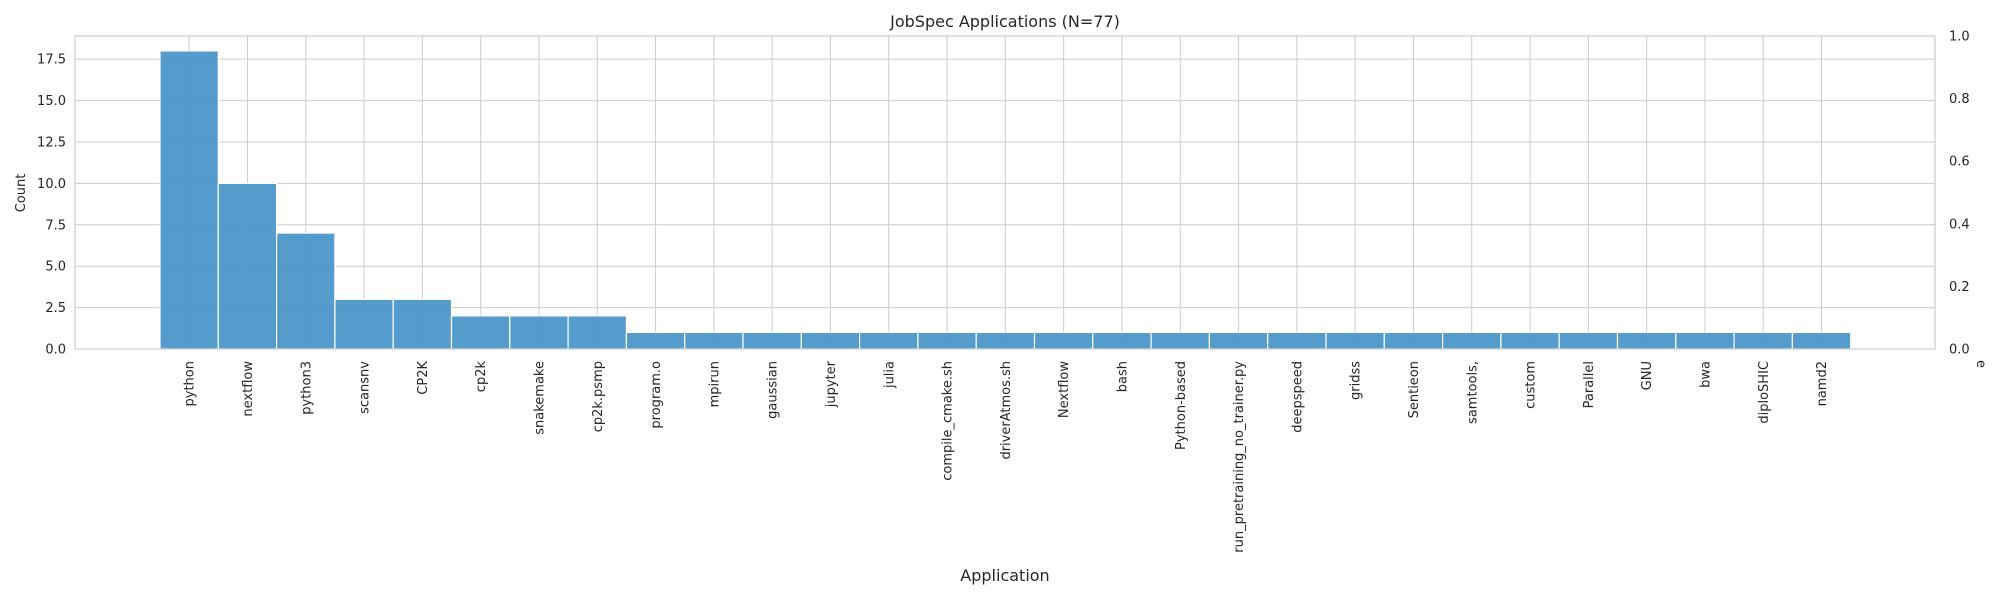 The height and width of the screenshot is (600, 2000). I want to click on x-tick-label: julia, so click(889, 375).